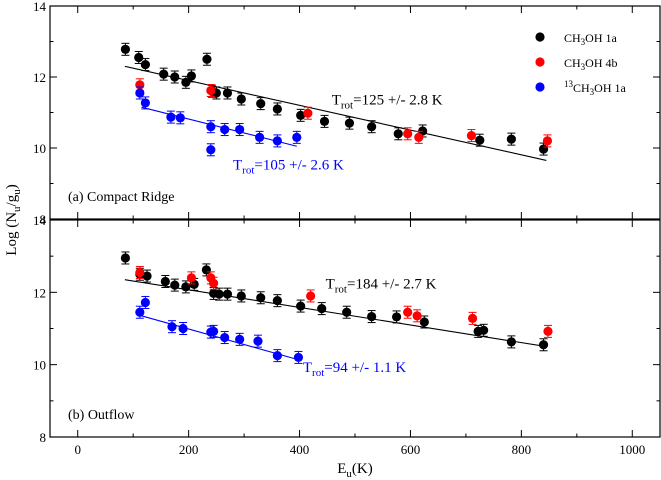 The width and height of the screenshot is (661, 480). Describe the element at coordinates (355, 470) in the screenshot. I see `x-axis-title: Eu(K)` at that location.